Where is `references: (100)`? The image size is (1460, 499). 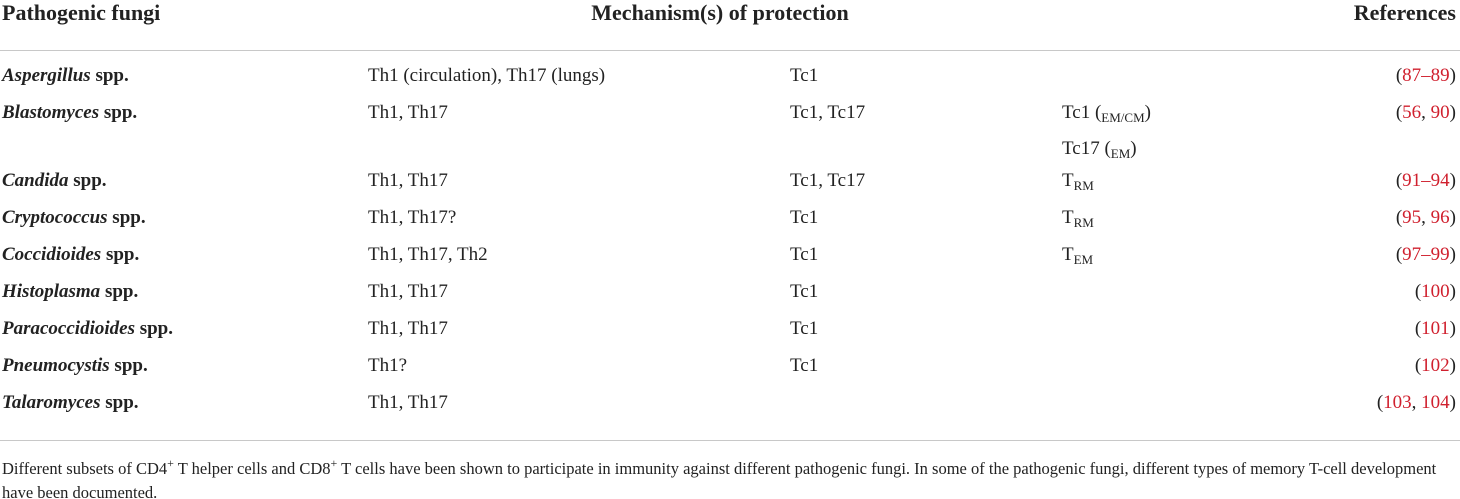
references: (100) is located at coordinates (1435, 291).